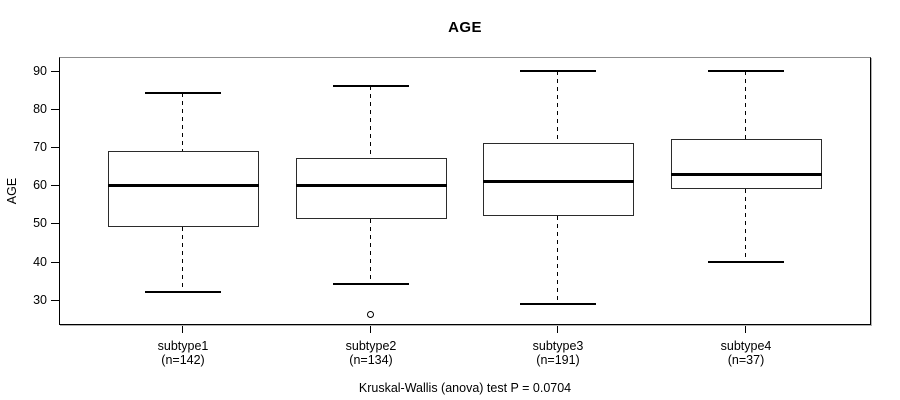  Describe the element at coordinates (183, 360) in the screenshot. I see `x-axis-sublabel: (n=142)` at that location.